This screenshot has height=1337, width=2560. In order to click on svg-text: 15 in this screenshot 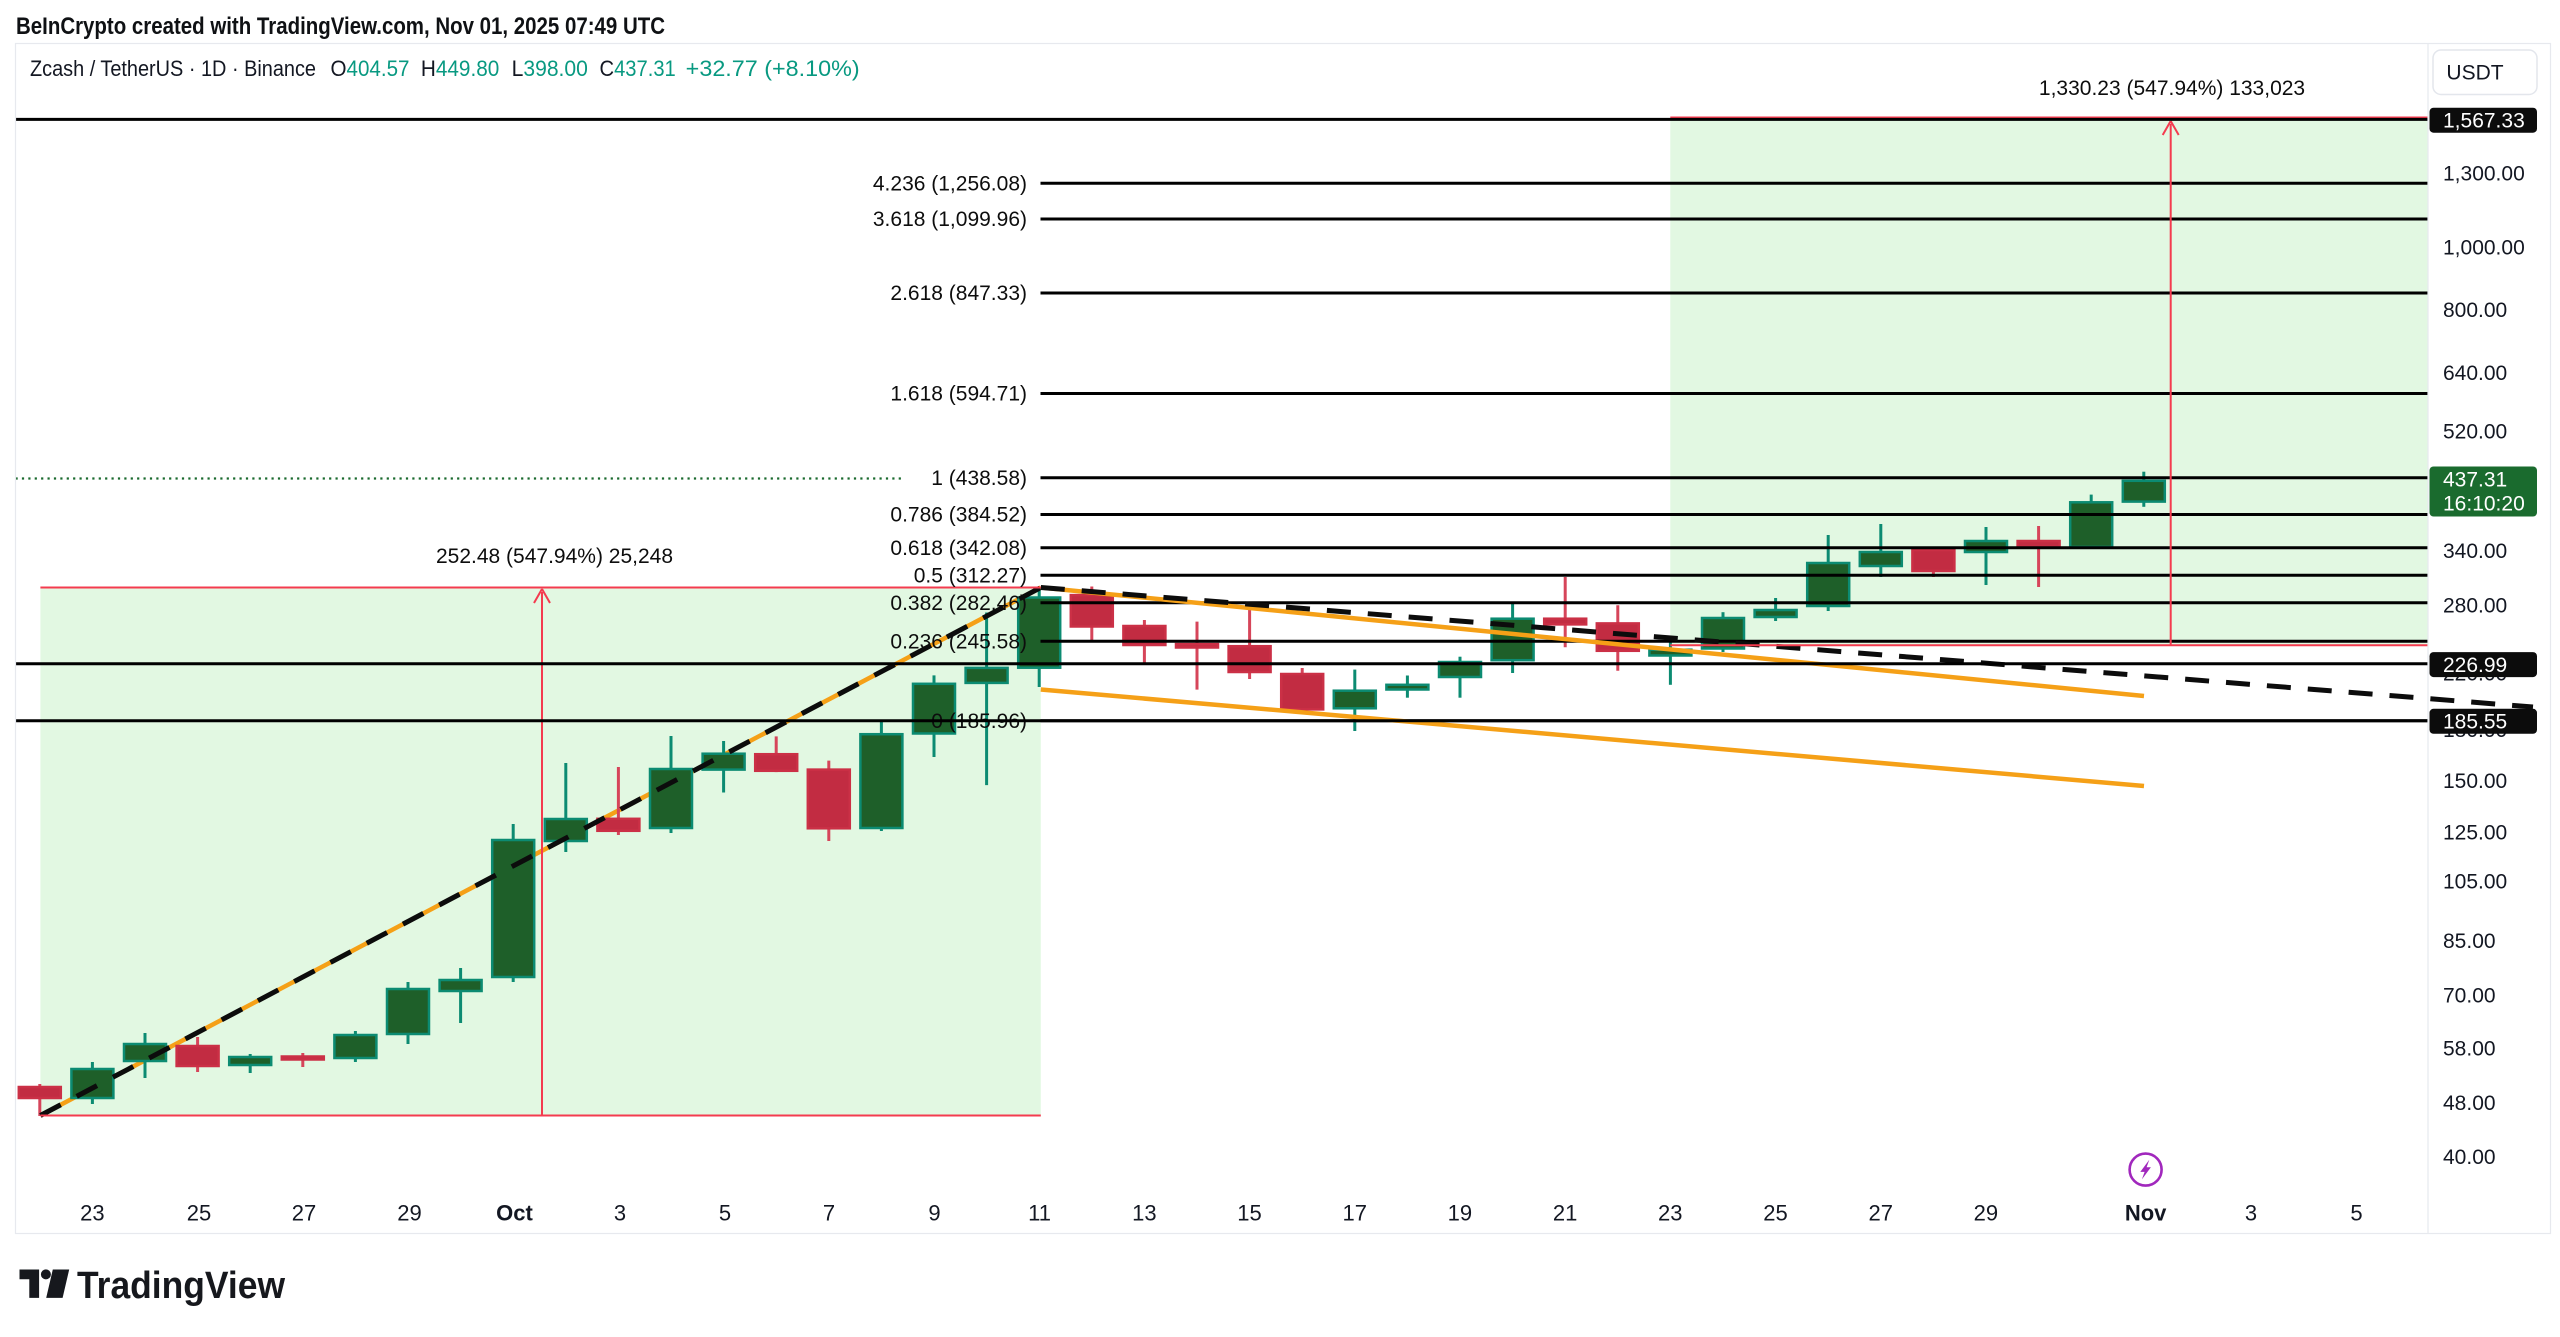, I will do `click(1249, 1213)`.